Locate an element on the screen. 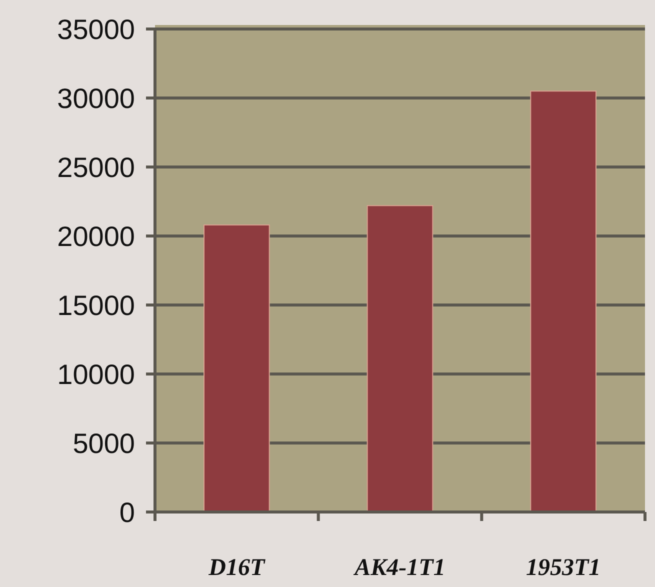  x-tick-label: D16T is located at coordinates (237, 568).